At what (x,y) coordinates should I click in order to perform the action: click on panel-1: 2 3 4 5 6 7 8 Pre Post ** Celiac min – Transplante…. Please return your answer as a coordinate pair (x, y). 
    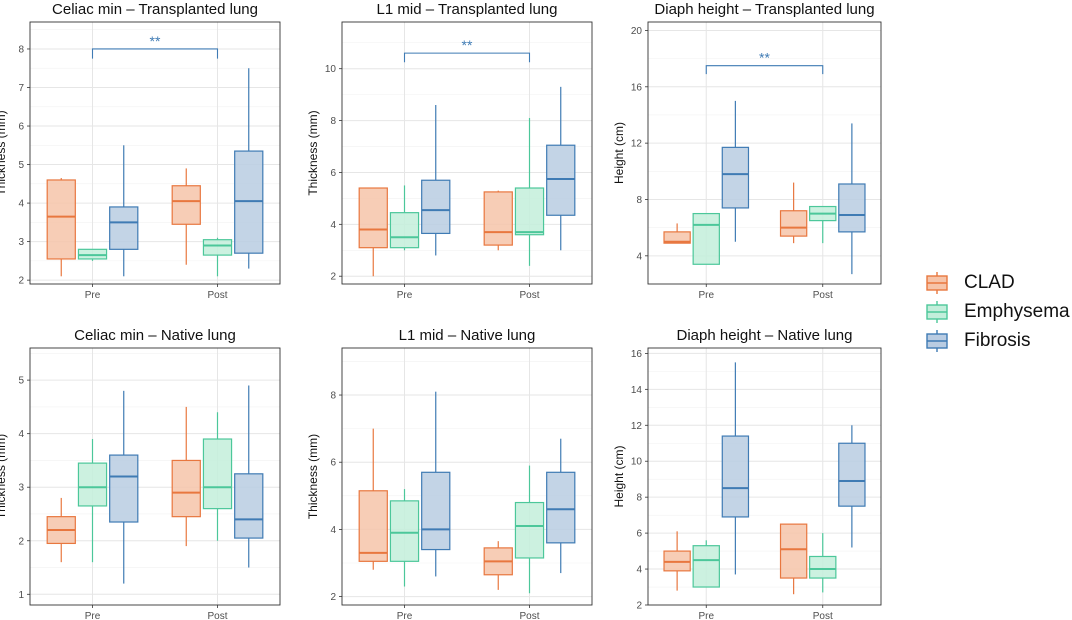
    Looking at the image, I should click on (140, 151).